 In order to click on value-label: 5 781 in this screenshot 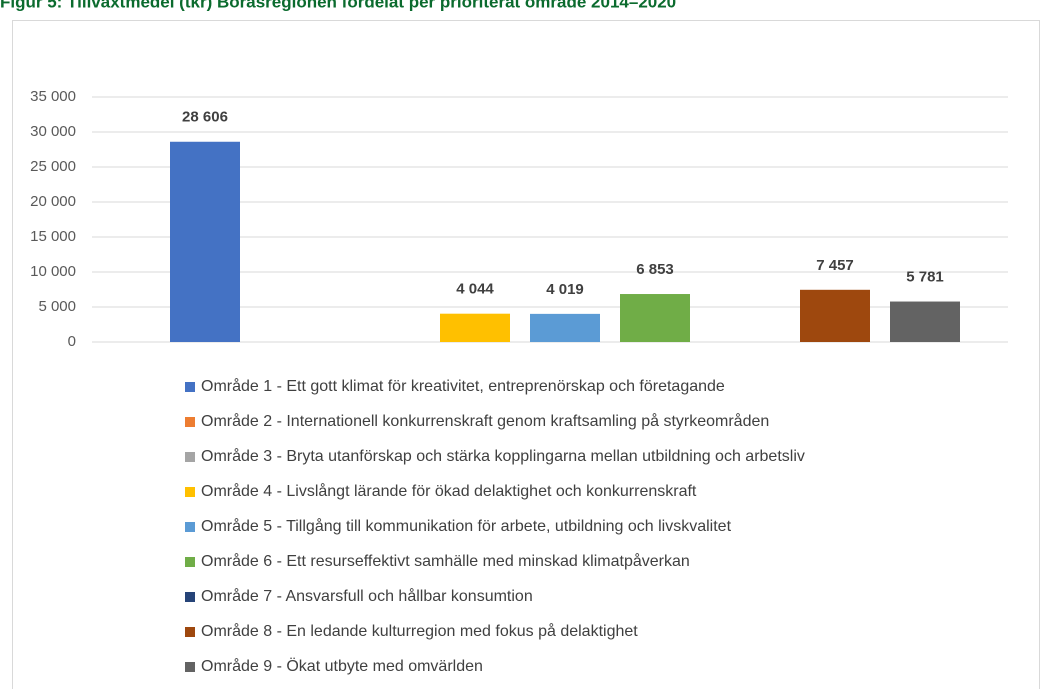, I will do `click(925, 277)`.